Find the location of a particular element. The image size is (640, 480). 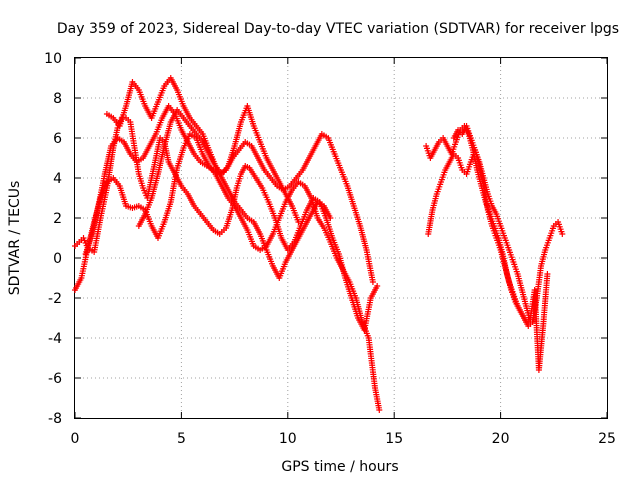

y-axis-label: SDTVAR / TECUs is located at coordinates (15, 238).